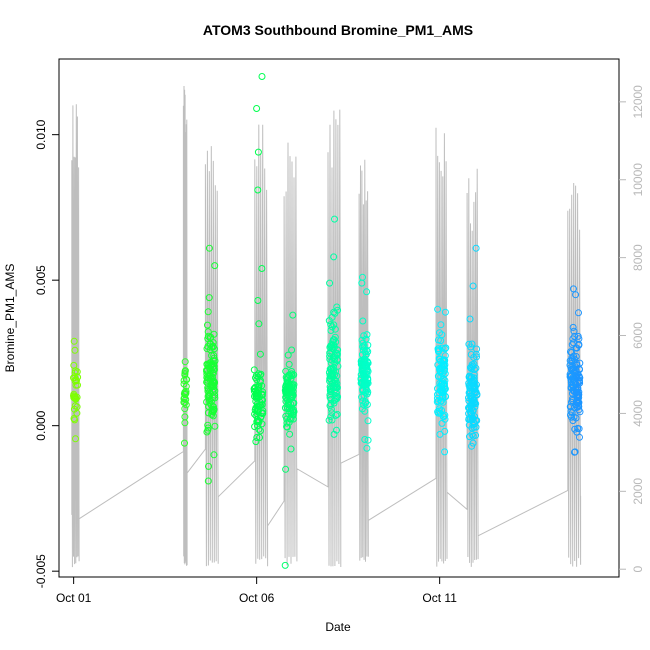  Describe the element at coordinates (74, 598) in the screenshot. I see `x-tick-label: Oct 01` at that location.